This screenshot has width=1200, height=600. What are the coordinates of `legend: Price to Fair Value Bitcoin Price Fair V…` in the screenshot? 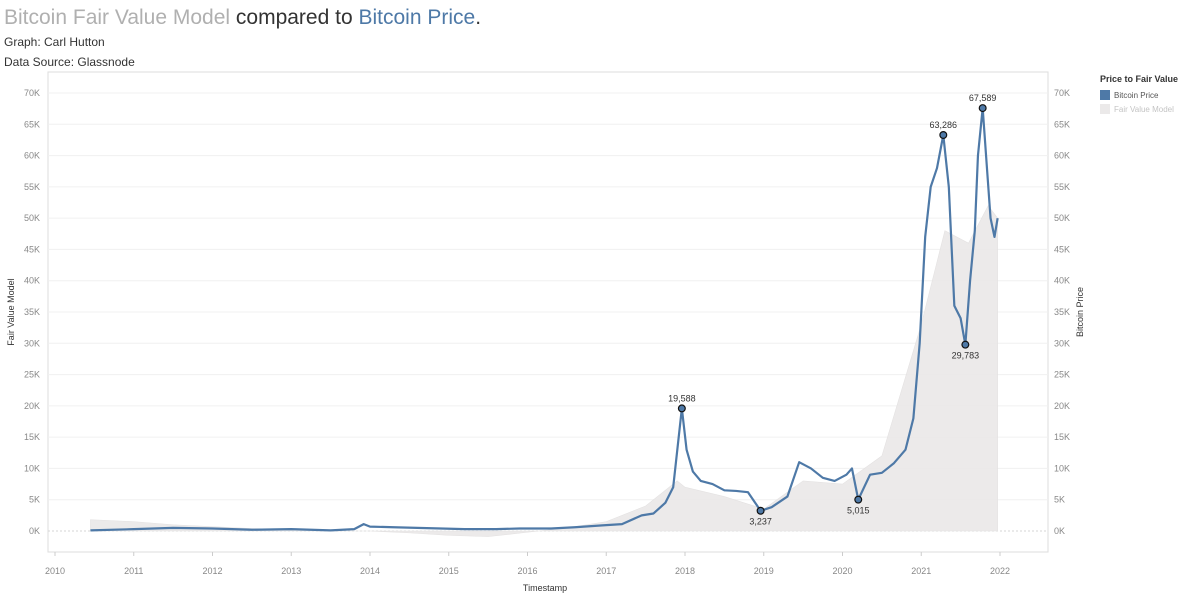 It's located at (1148, 96).